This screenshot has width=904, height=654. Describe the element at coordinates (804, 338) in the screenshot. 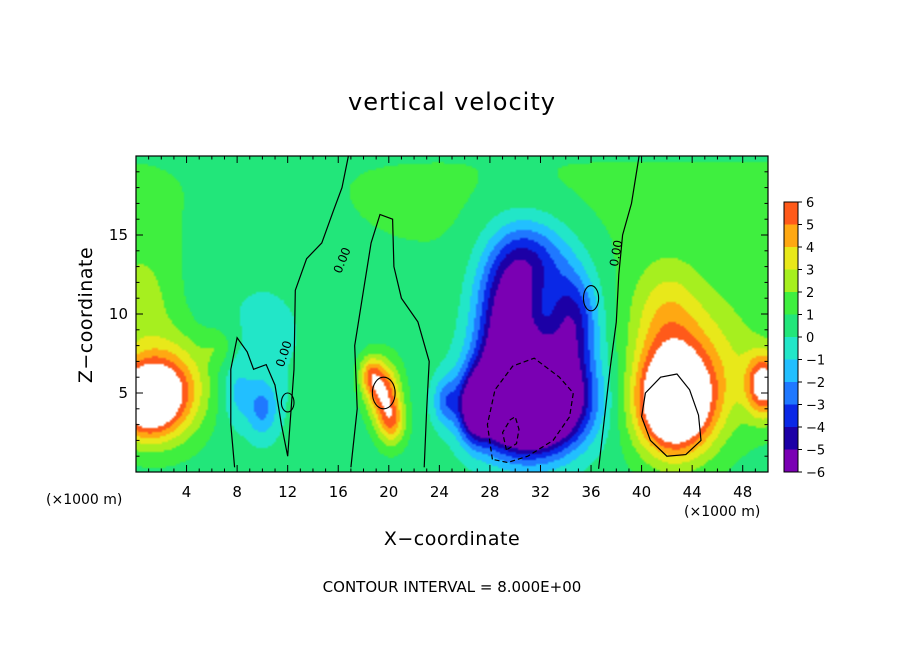

I see `colorbar: 6 5 4 3 2 1 0 −1 −2 −3 −4 −5 −6` at that location.